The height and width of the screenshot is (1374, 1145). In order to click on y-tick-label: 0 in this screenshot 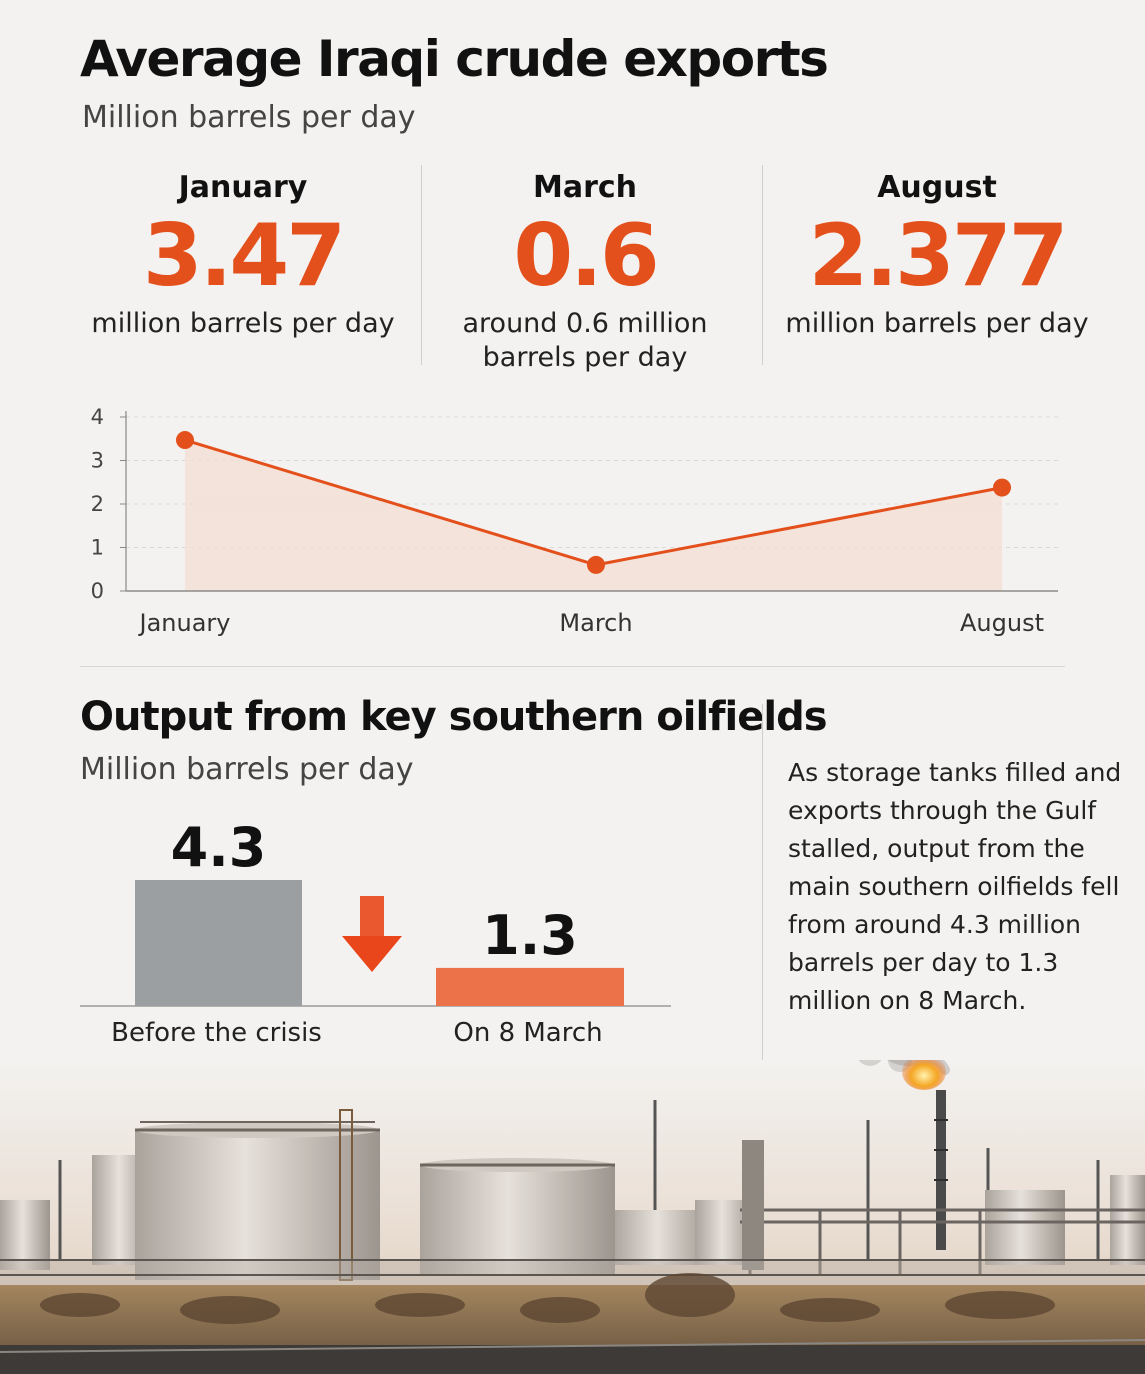, I will do `click(97, 591)`.